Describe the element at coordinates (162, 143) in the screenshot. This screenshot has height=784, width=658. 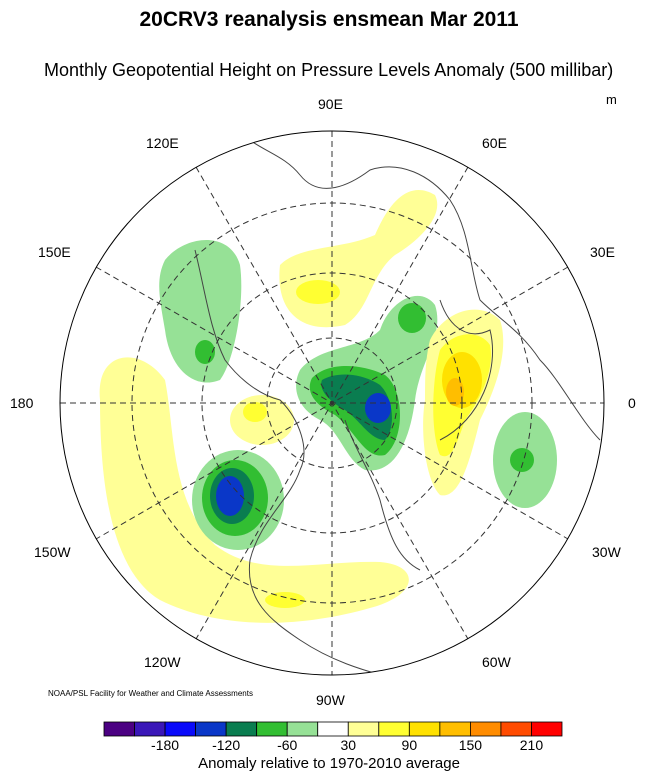
I see `lon-label-120e: 120E` at that location.